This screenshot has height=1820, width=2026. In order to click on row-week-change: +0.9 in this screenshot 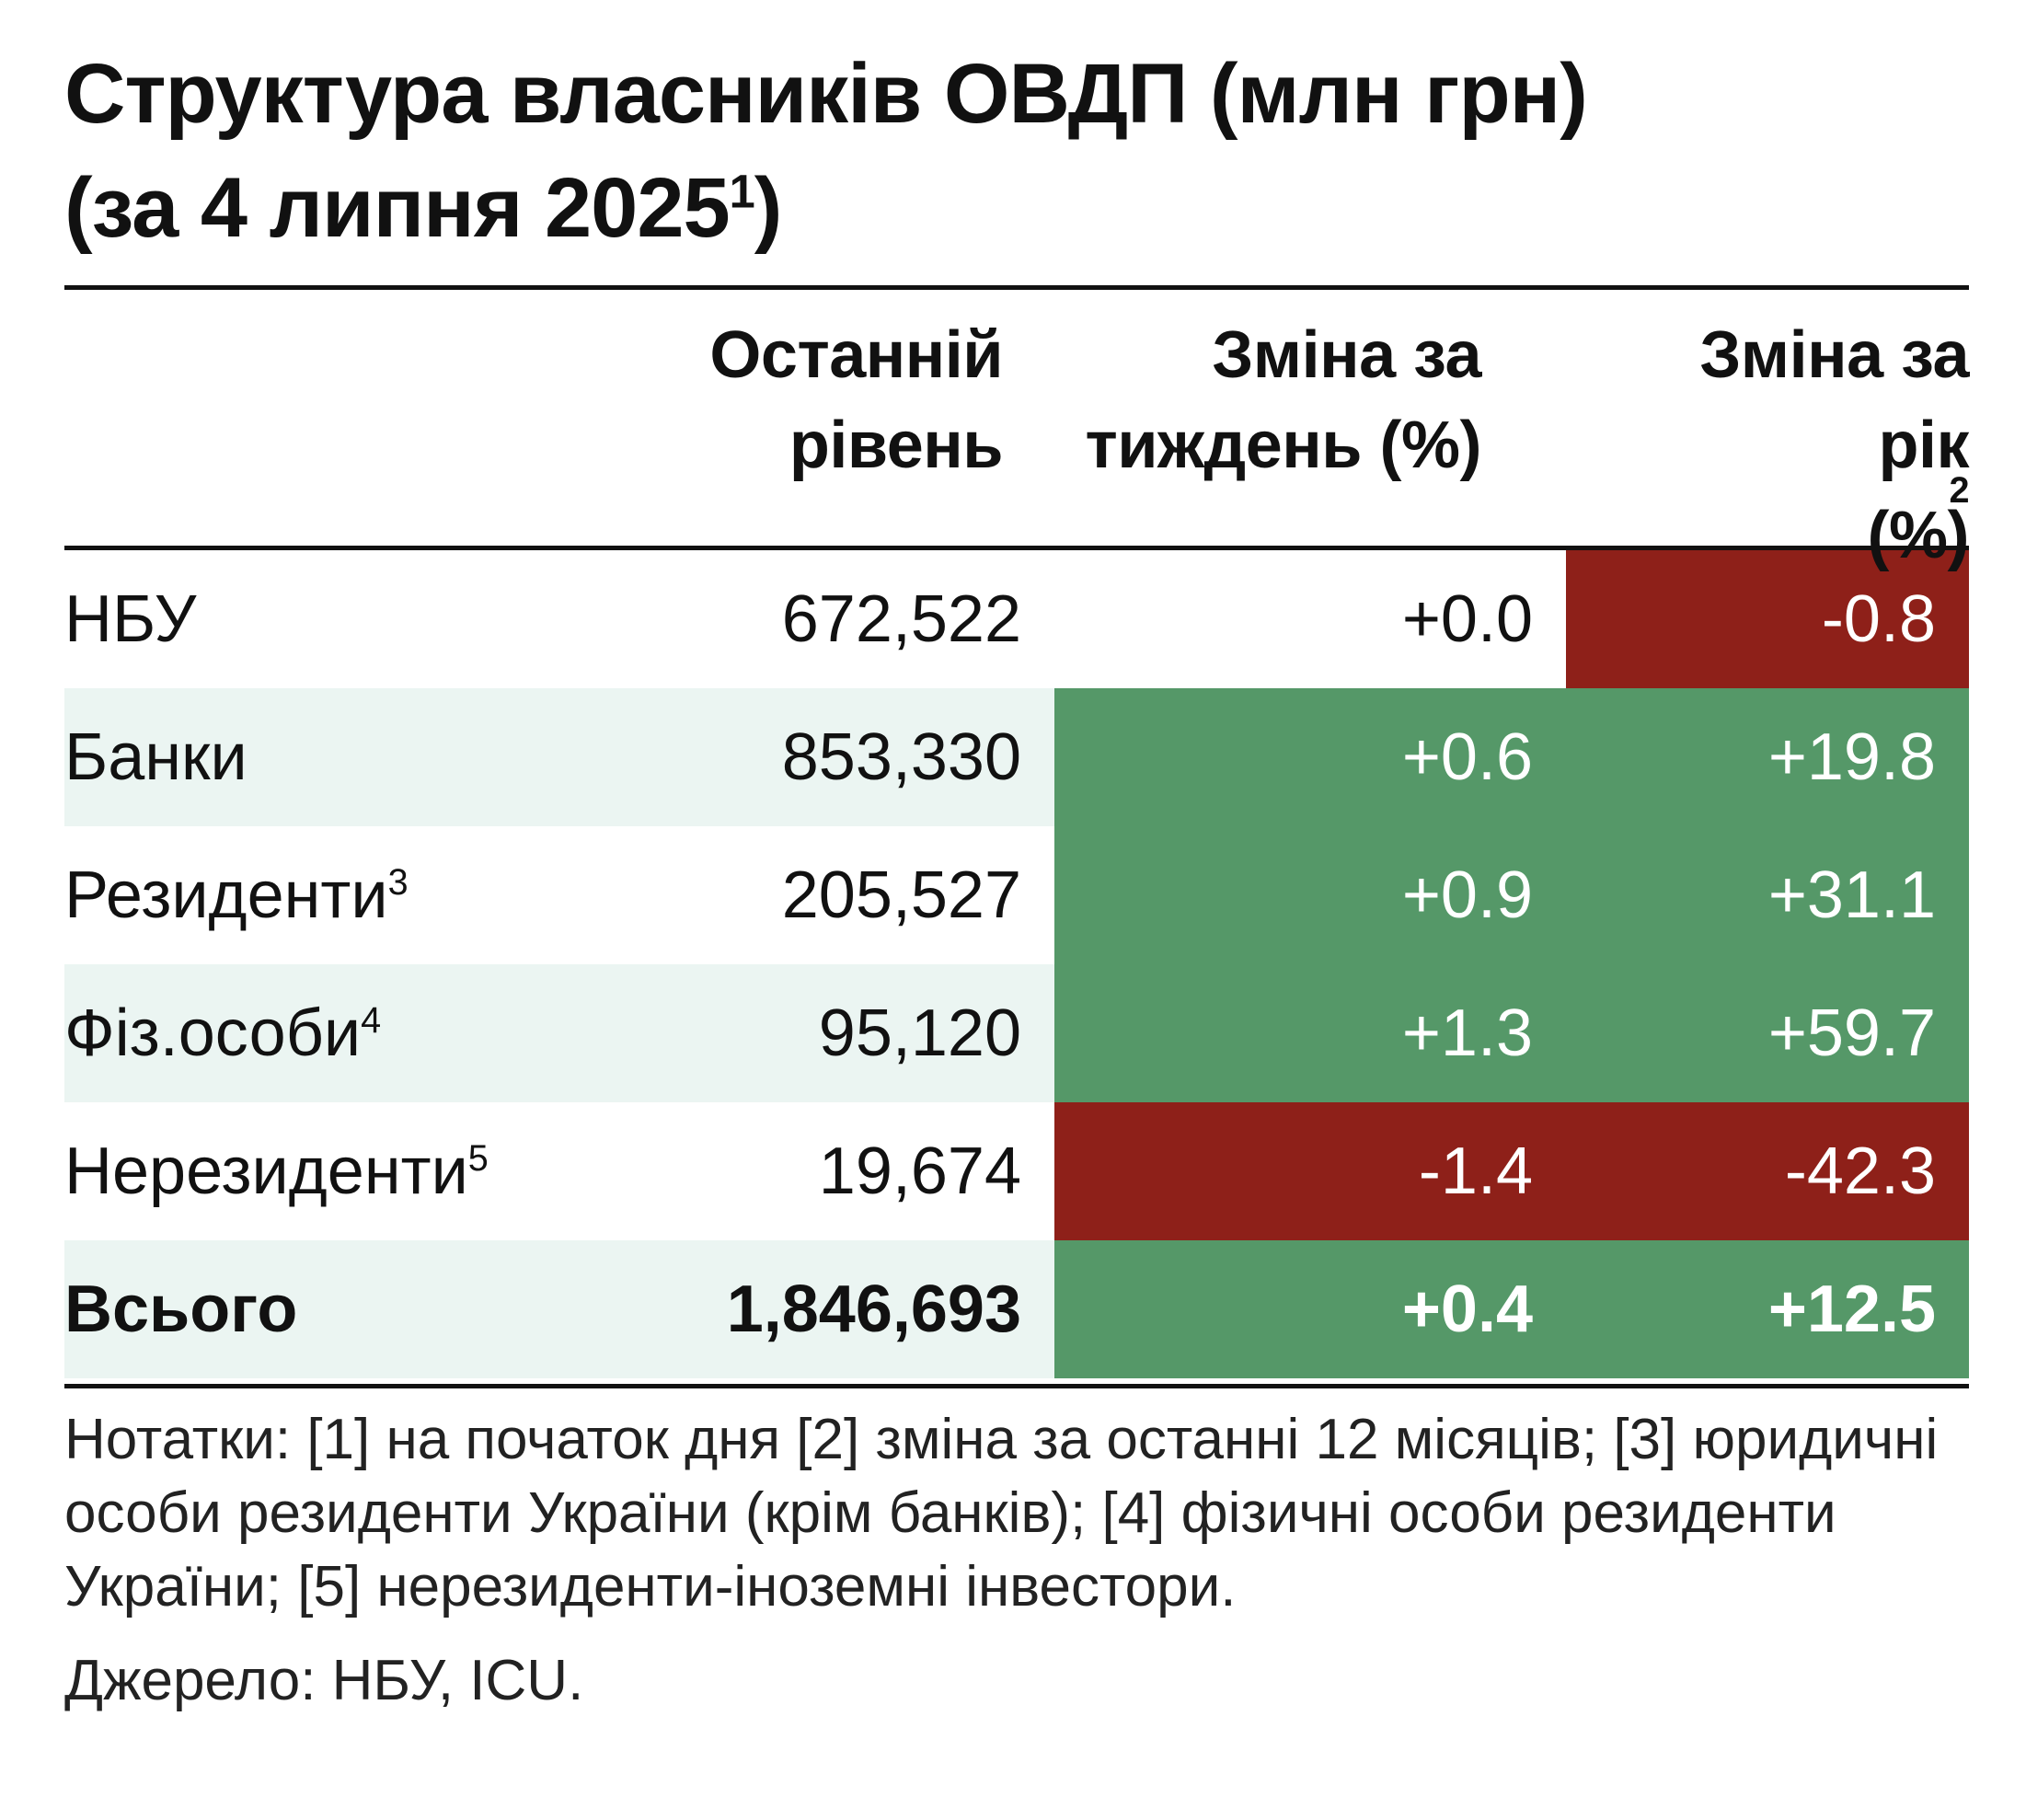, I will do `click(1310, 895)`.